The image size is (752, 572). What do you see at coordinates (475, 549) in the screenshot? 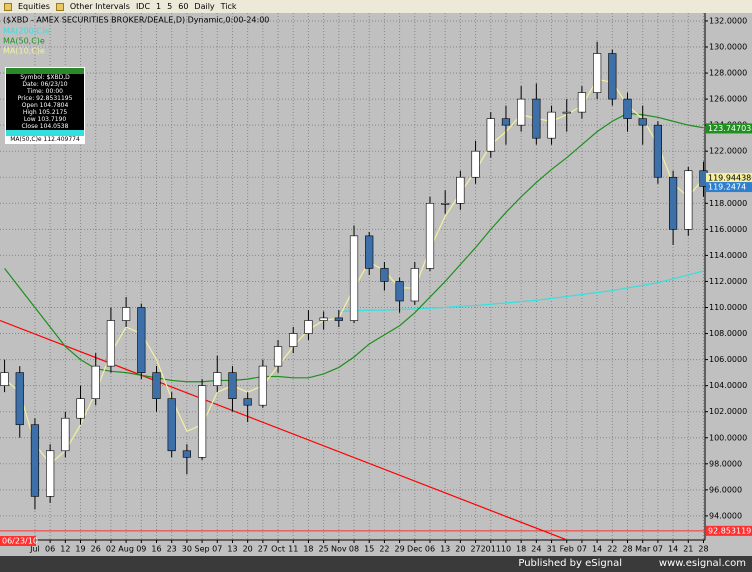
I see `x-tick-label: 27` at bounding box center [475, 549].